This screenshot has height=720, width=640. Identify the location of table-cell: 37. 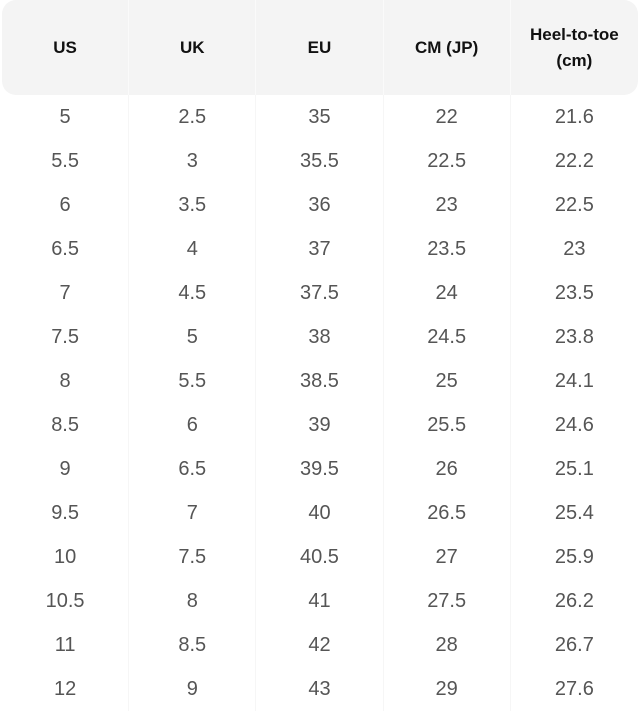
(320, 249).